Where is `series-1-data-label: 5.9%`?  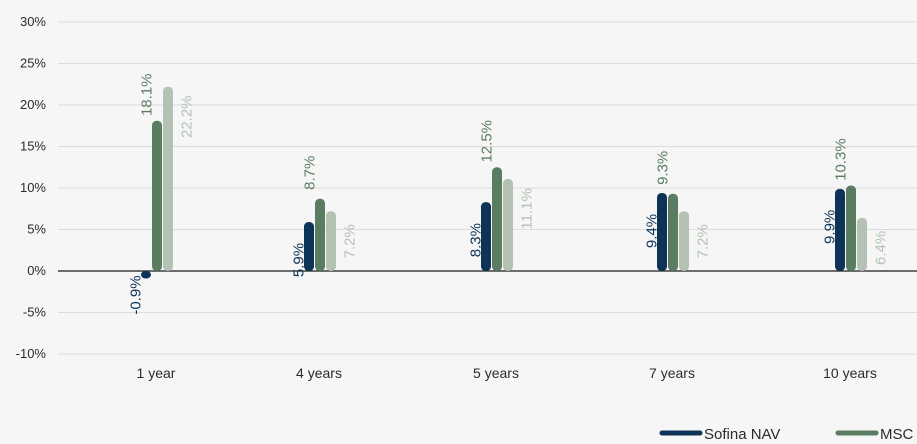 series-1-data-label: 5.9% is located at coordinates (299, 260).